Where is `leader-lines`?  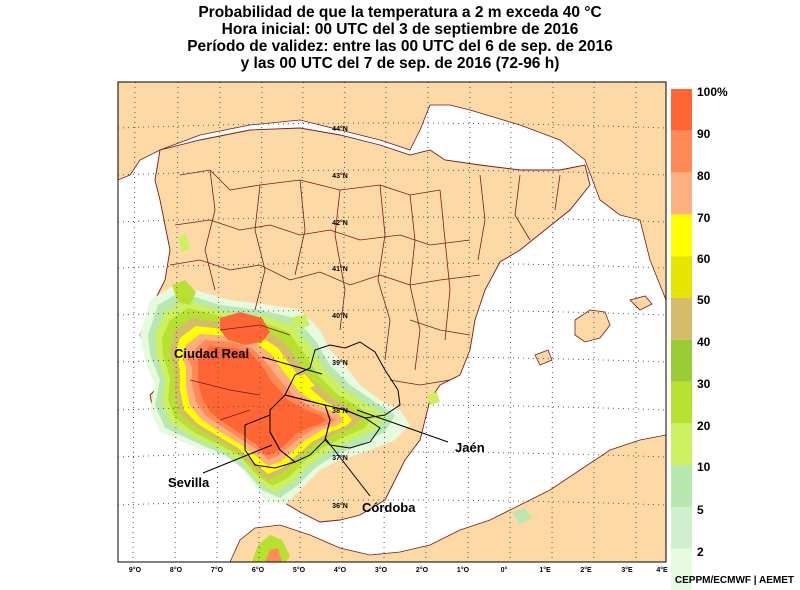
leader-lines is located at coordinates (325, 426).